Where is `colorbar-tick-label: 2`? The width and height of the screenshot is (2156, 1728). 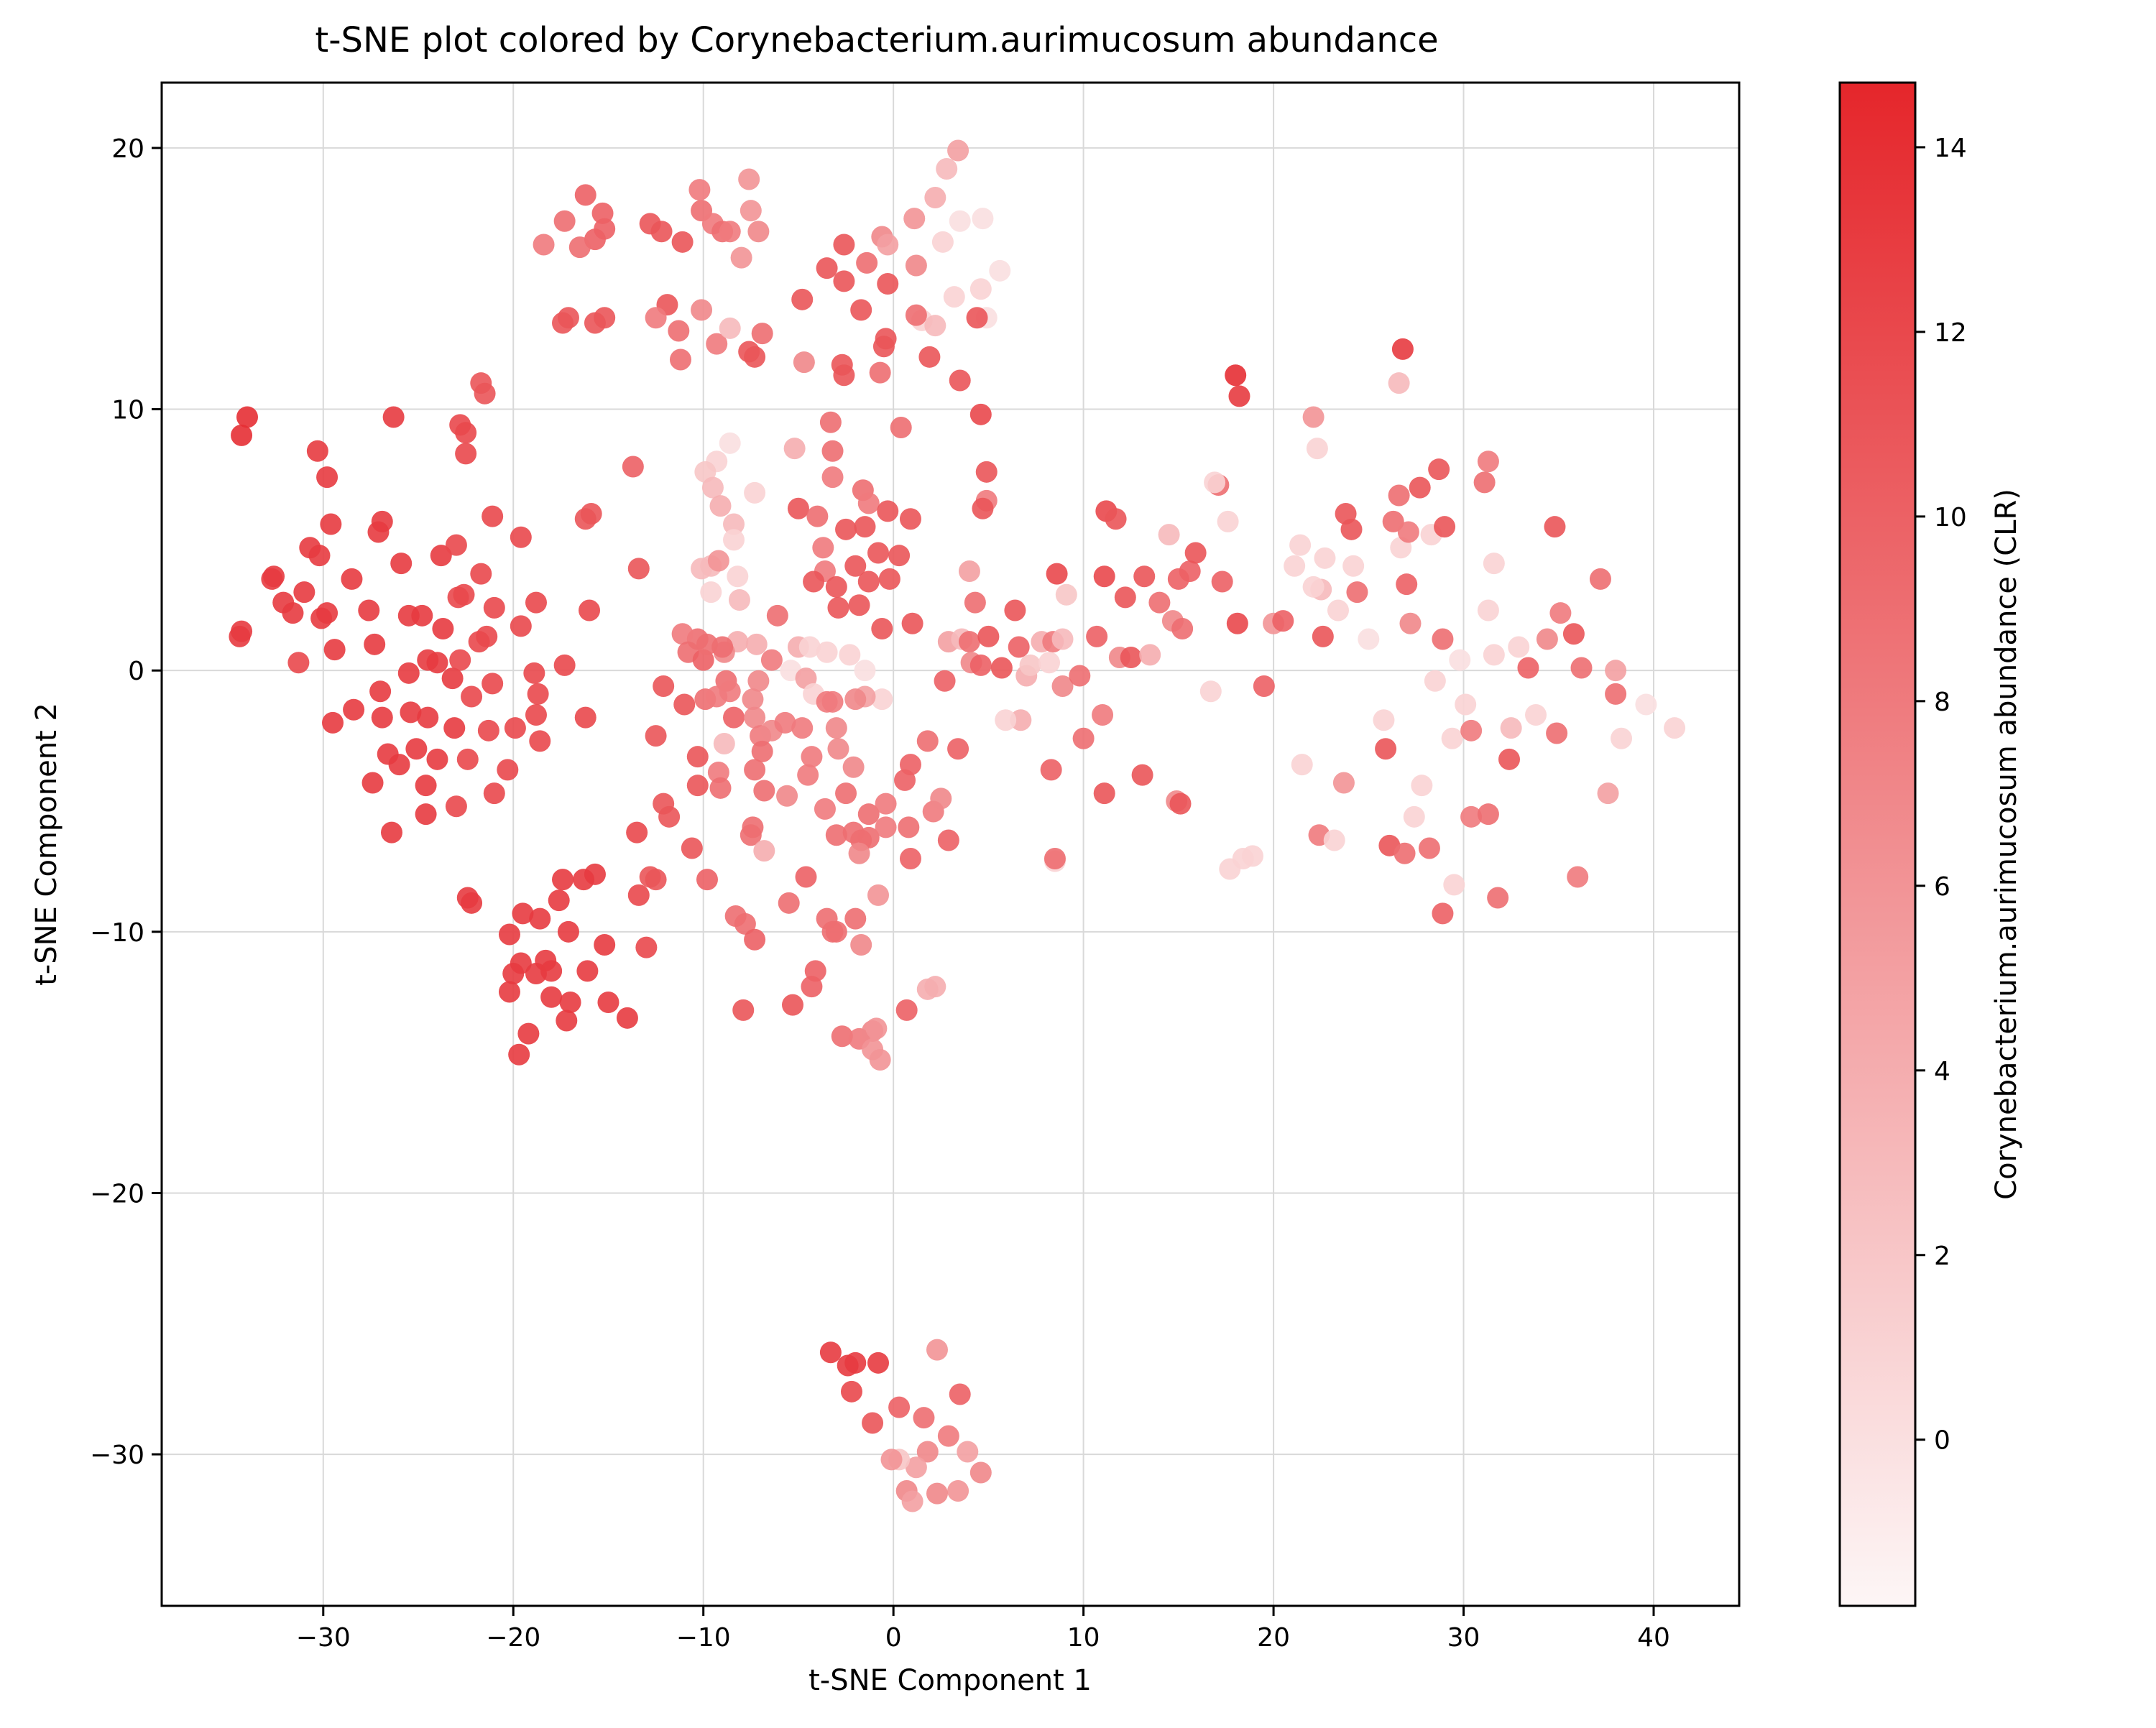 colorbar-tick-label: 2 is located at coordinates (1942, 1256).